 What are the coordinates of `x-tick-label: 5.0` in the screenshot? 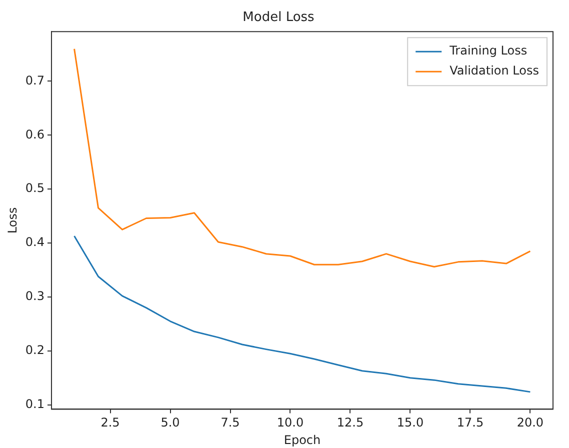 It's located at (170, 423).